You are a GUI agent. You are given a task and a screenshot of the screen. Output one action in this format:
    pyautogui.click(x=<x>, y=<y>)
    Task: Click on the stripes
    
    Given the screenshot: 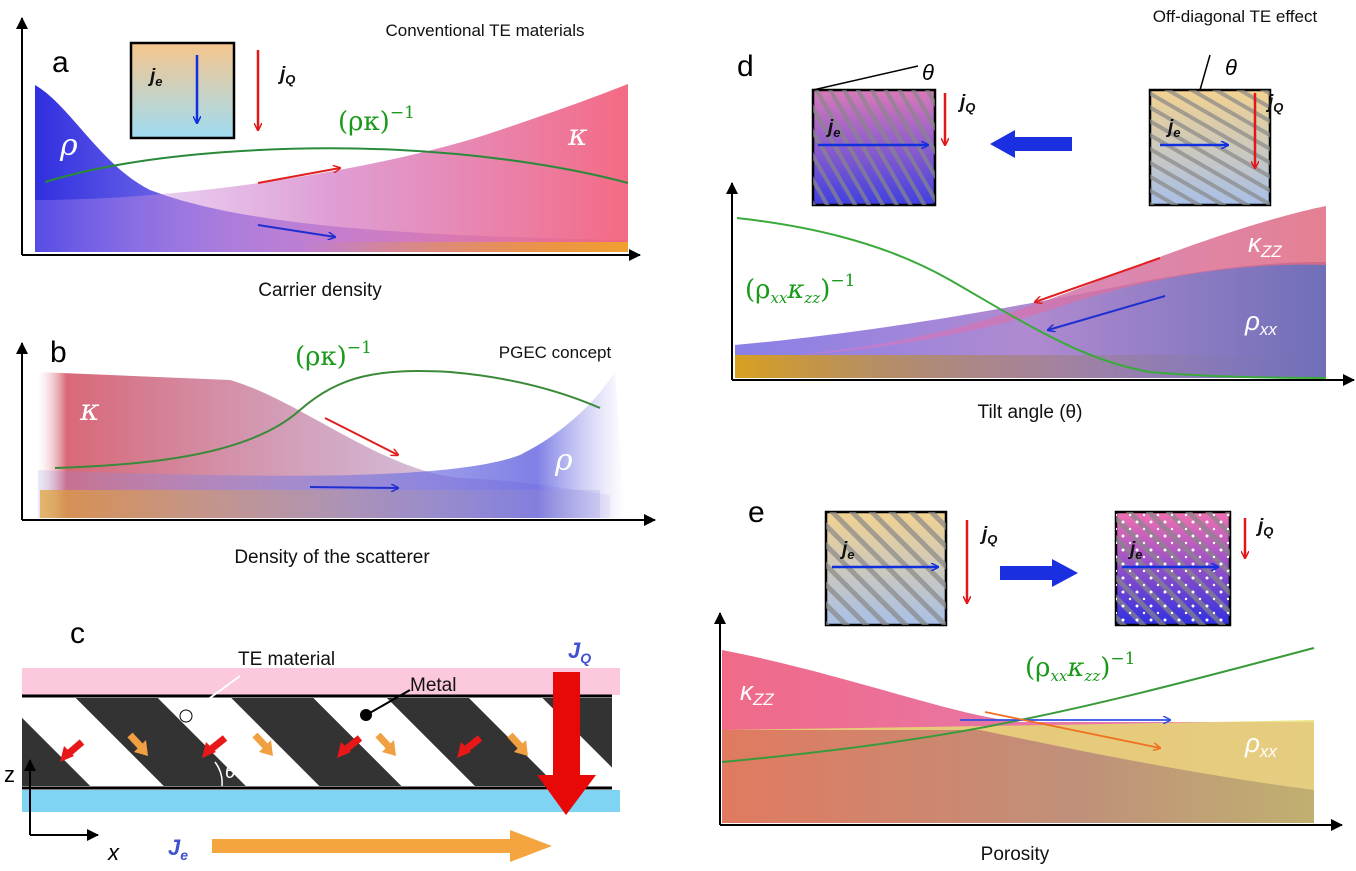 What is the action you would take?
    pyautogui.click(x=317, y=742)
    